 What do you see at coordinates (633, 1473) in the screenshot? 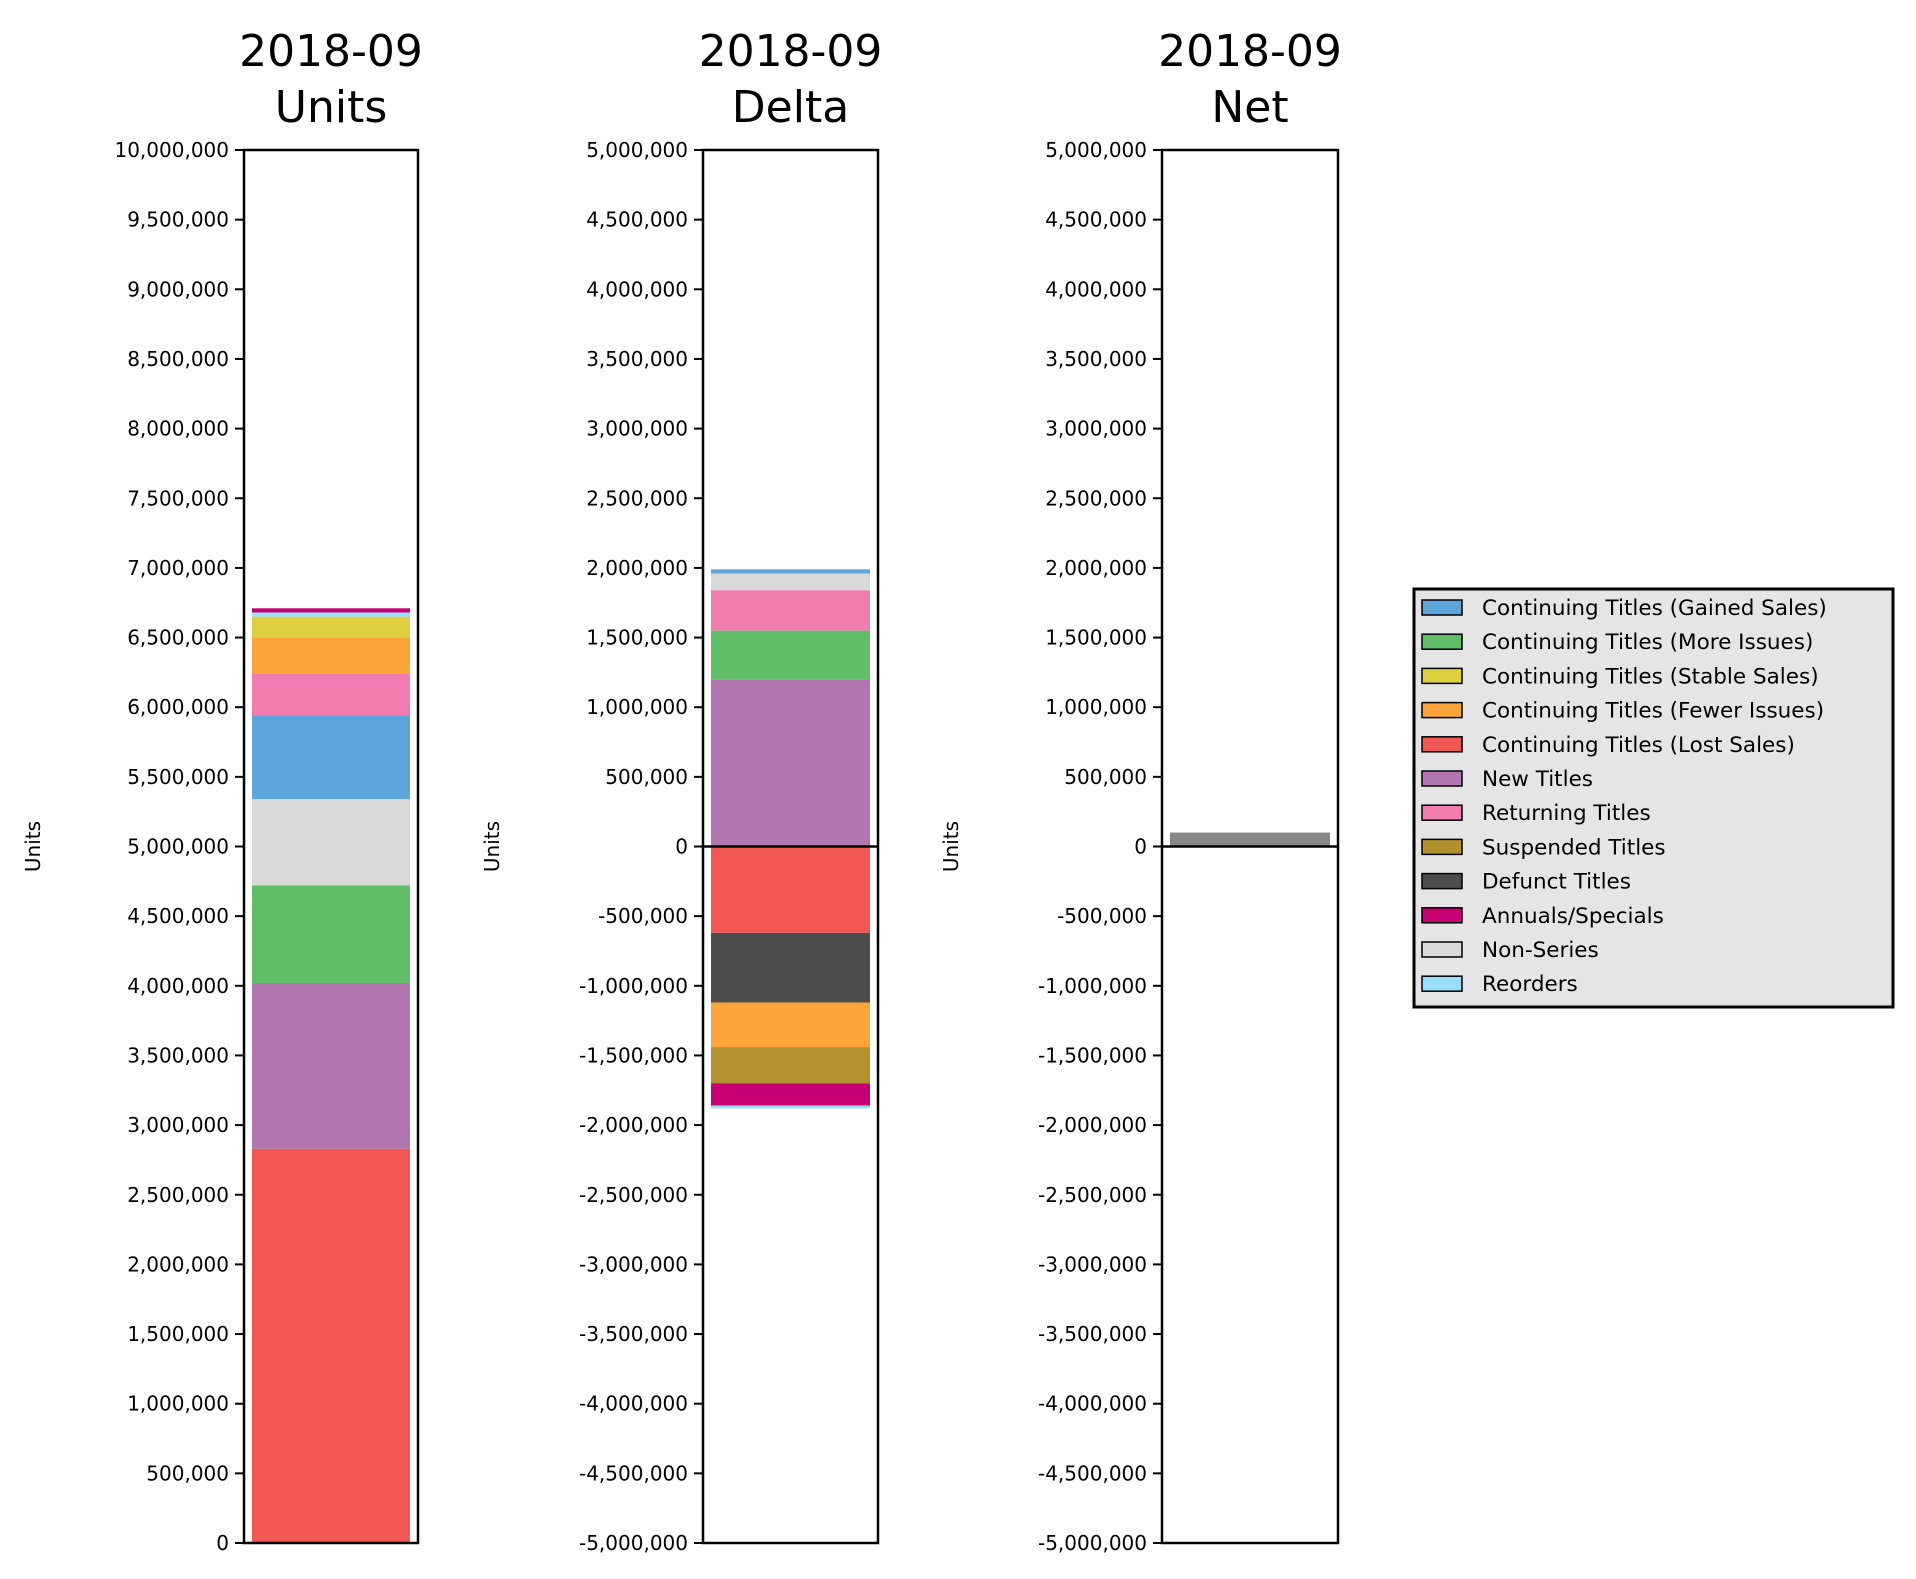
I see `y-tick-label: -4,500,000` at bounding box center [633, 1473].